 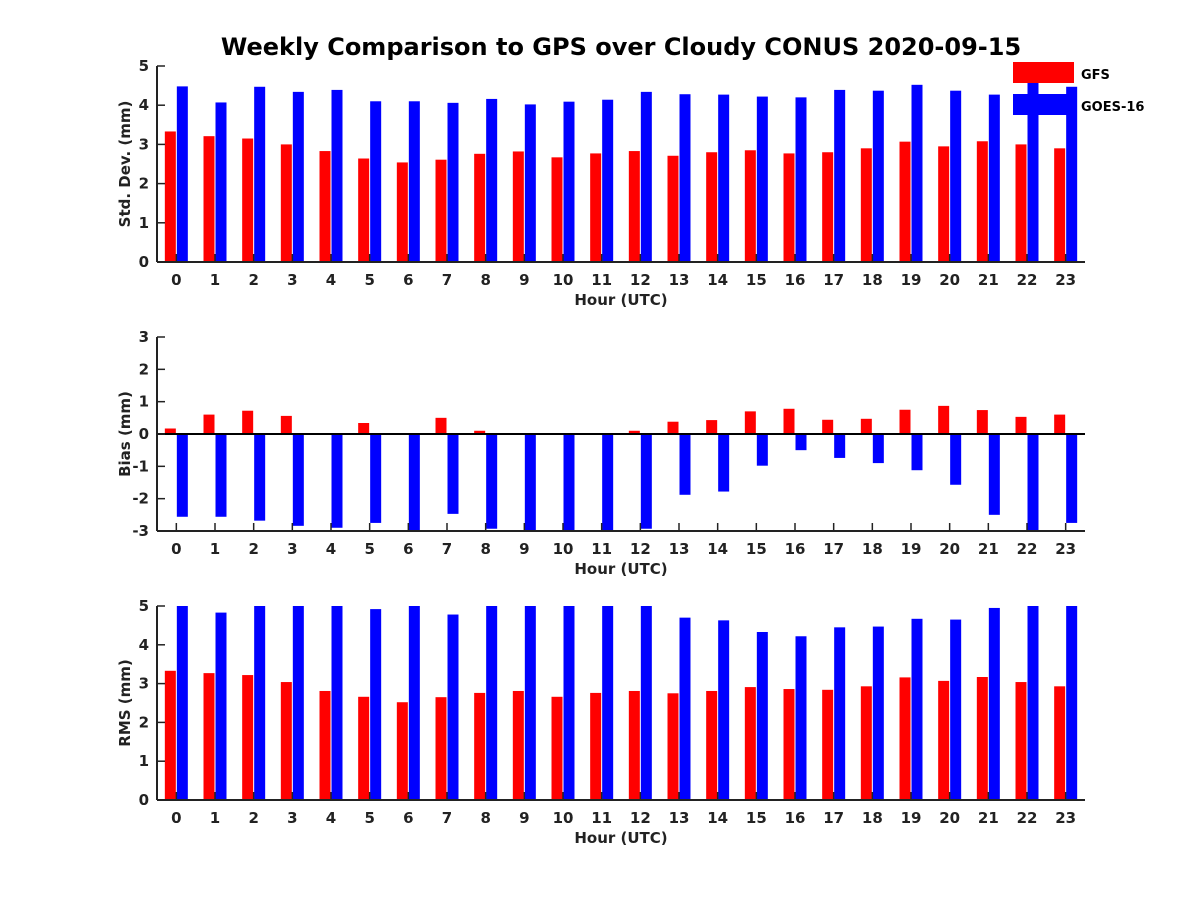 What do you see at coordinates (911, 280) in the screenshot?
I see `x-tick-label: 19` at bounding box center [911, 280].